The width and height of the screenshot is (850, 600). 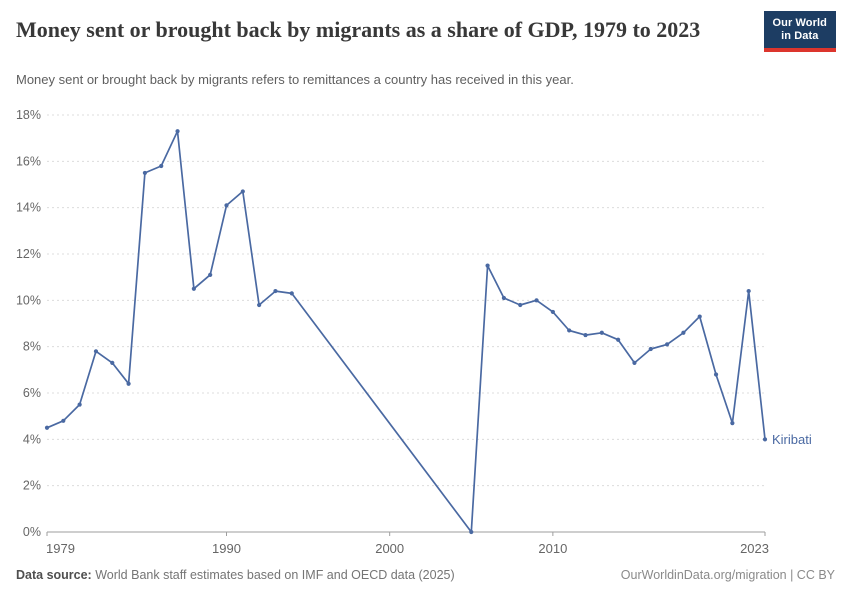 What do you see at coordinates (552, 548) in the screenshot?
I see `x-axis-tick-label: 2010` at bounding box center [552, 548].